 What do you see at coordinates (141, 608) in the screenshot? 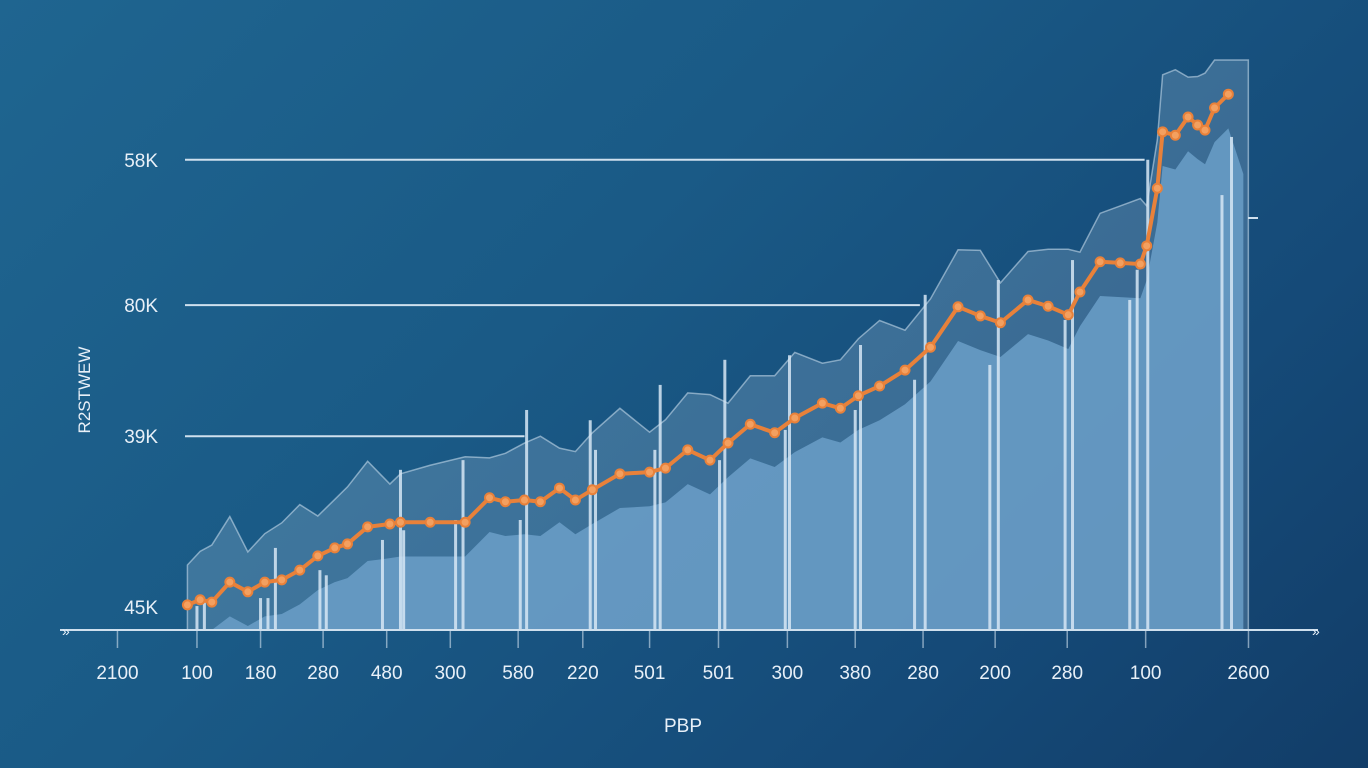
I see `y-tick-label: 45K` at bounding box center [141, 608].